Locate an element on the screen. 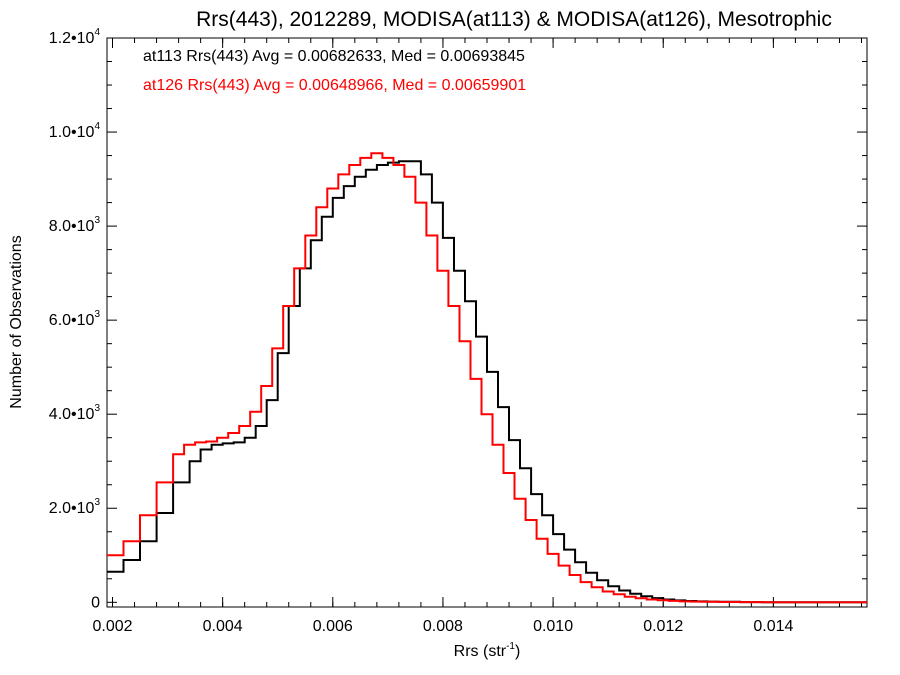  y-tick-label-3: 6.0•103 is located at coordinates (75, 319).